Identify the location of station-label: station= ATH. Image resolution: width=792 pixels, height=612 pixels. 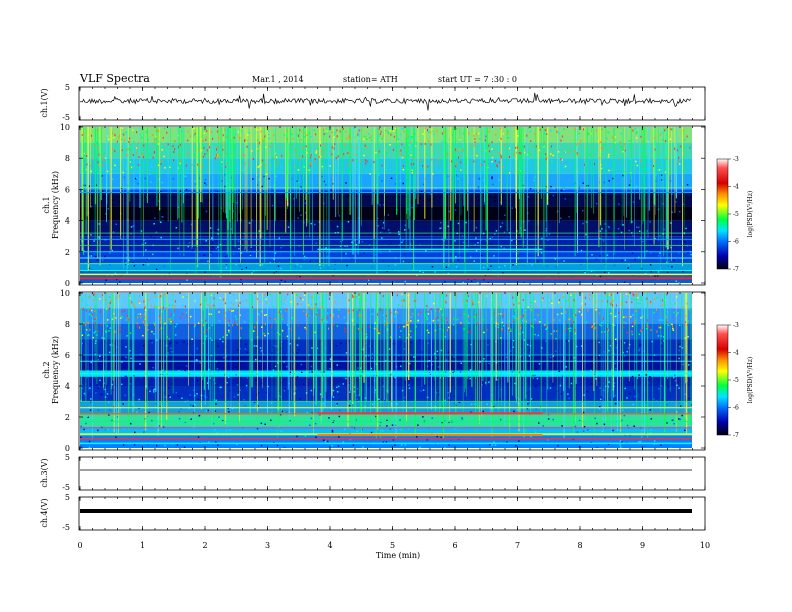
(370, 79).